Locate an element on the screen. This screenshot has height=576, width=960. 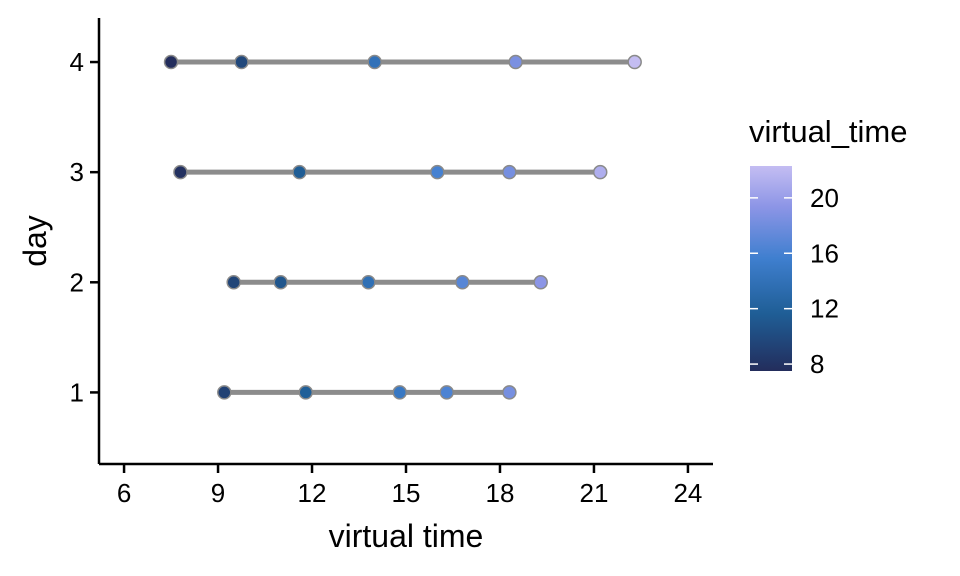
y-tick-label: 4 is located at coordinates (77, 62).